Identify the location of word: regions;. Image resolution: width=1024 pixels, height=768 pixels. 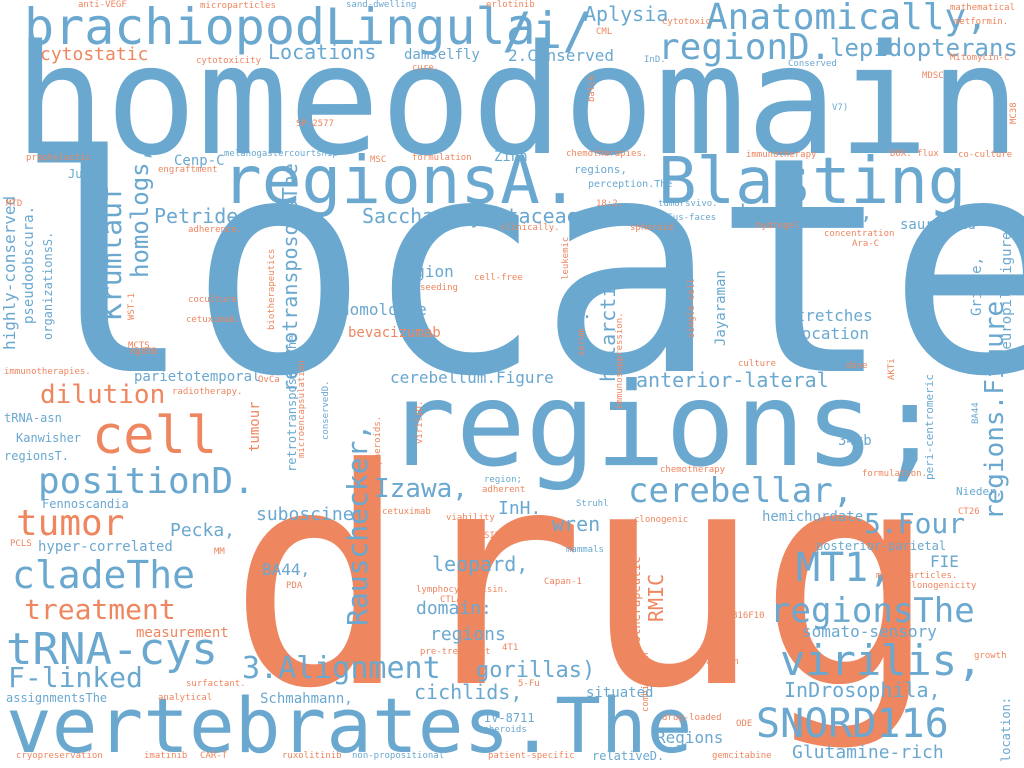
(665, 425).